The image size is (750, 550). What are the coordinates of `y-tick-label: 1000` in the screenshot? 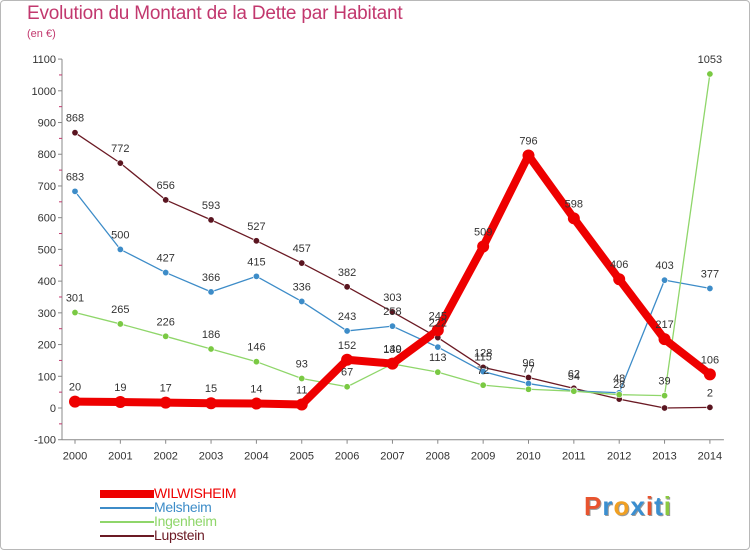 It's located at (44, 92).